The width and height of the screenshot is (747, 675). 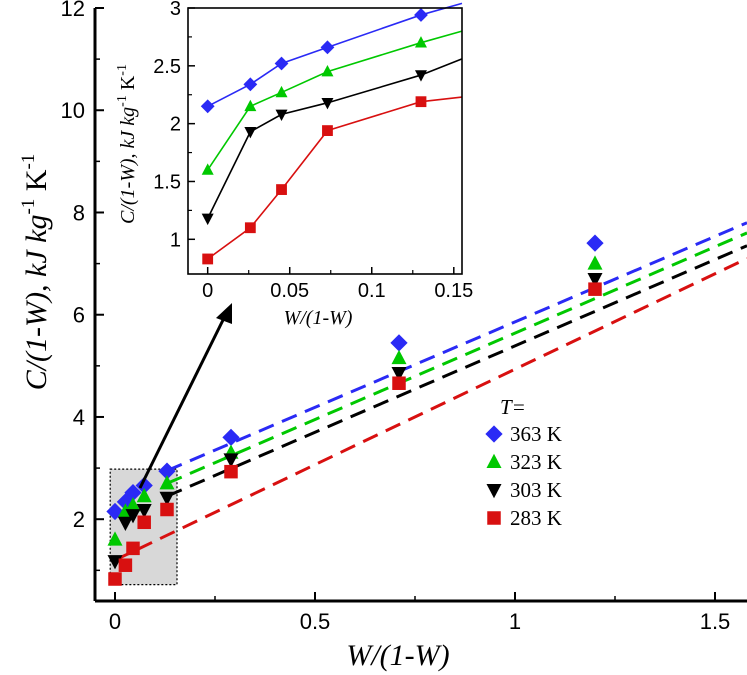 What do you see at coordinates (515, 621) in the screenshot?
I see `x-tick-label: 1` at bounding box center [515, 621].